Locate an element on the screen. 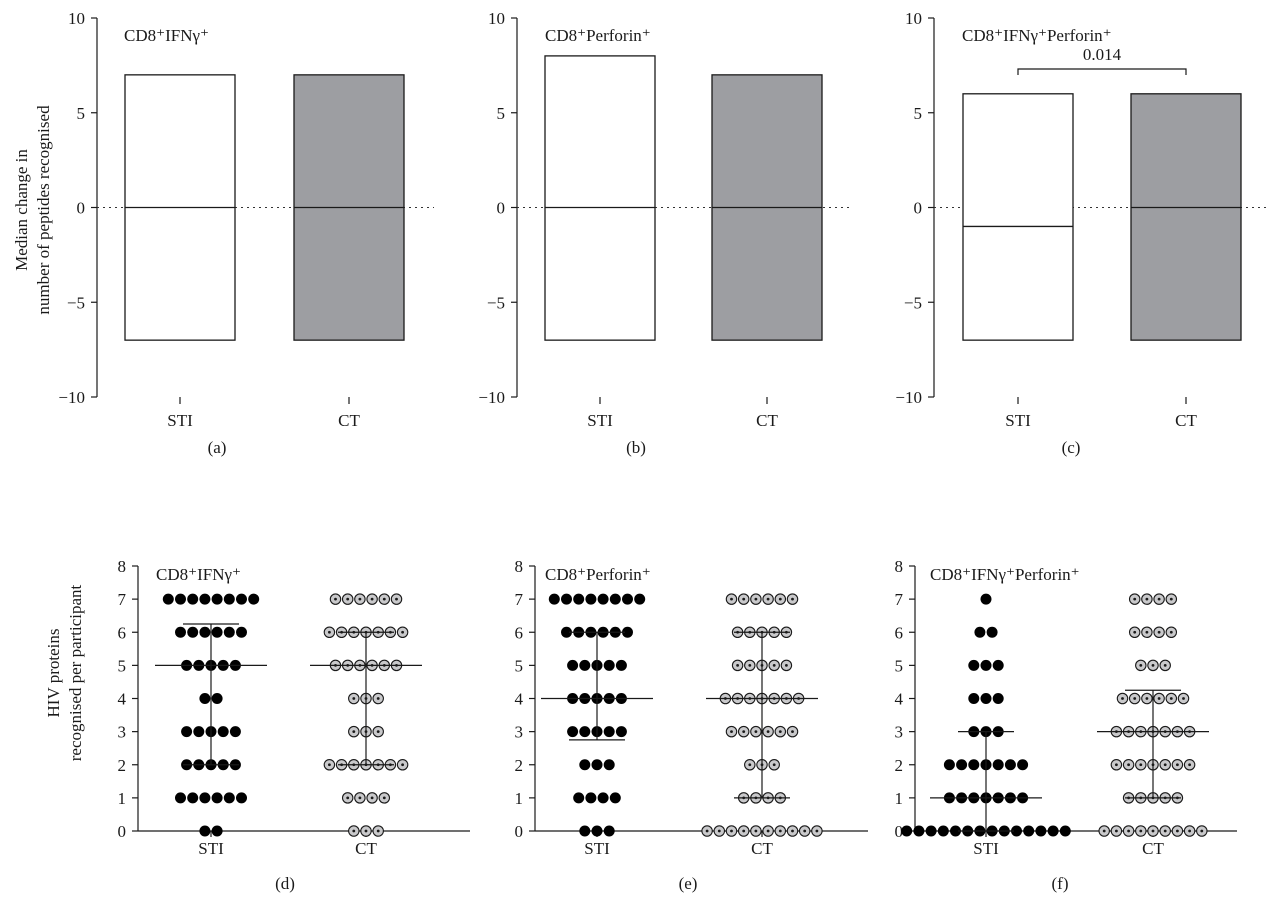 Image resolution: width=1274 pixels, height=905 pixels. y-tick-label: 2 is located at coordinates (899, 765).